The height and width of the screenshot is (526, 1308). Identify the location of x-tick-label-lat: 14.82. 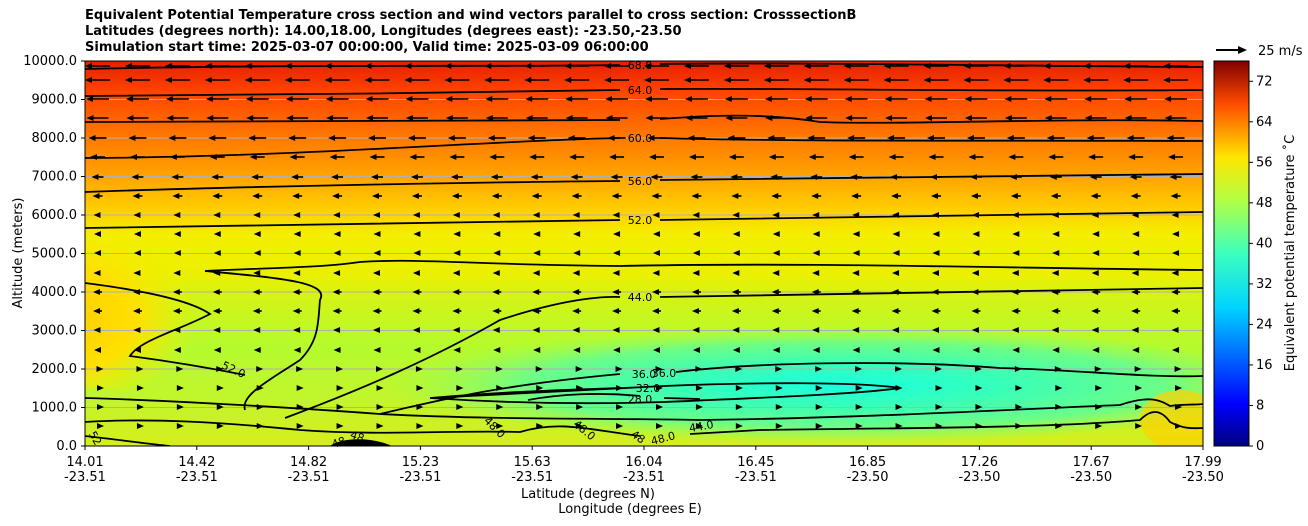
(308, 462).